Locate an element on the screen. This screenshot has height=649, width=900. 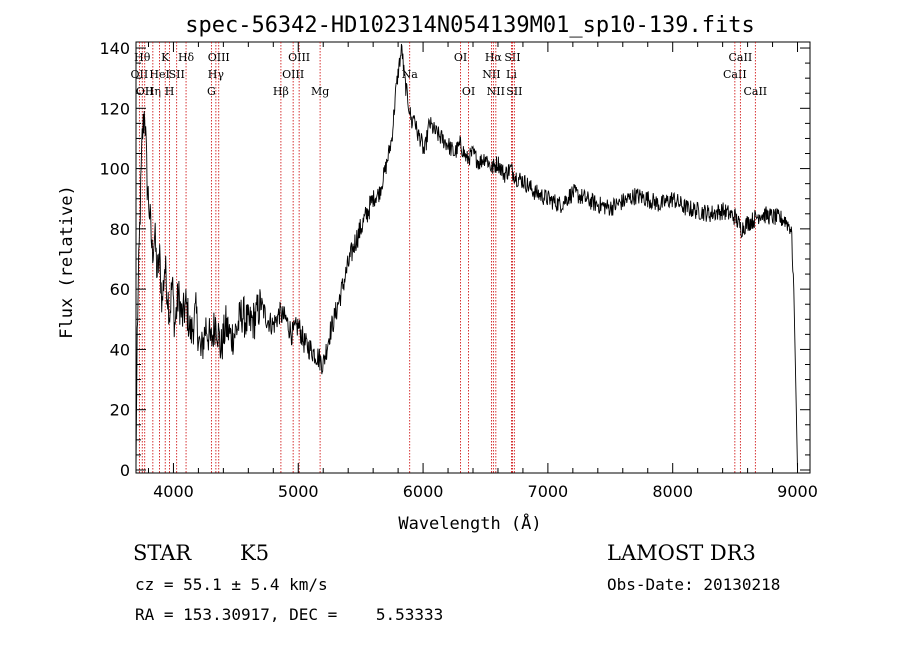
redshift-text: cz = 55.1 ± 5.4 km/s is located at coordinates (231, 584).